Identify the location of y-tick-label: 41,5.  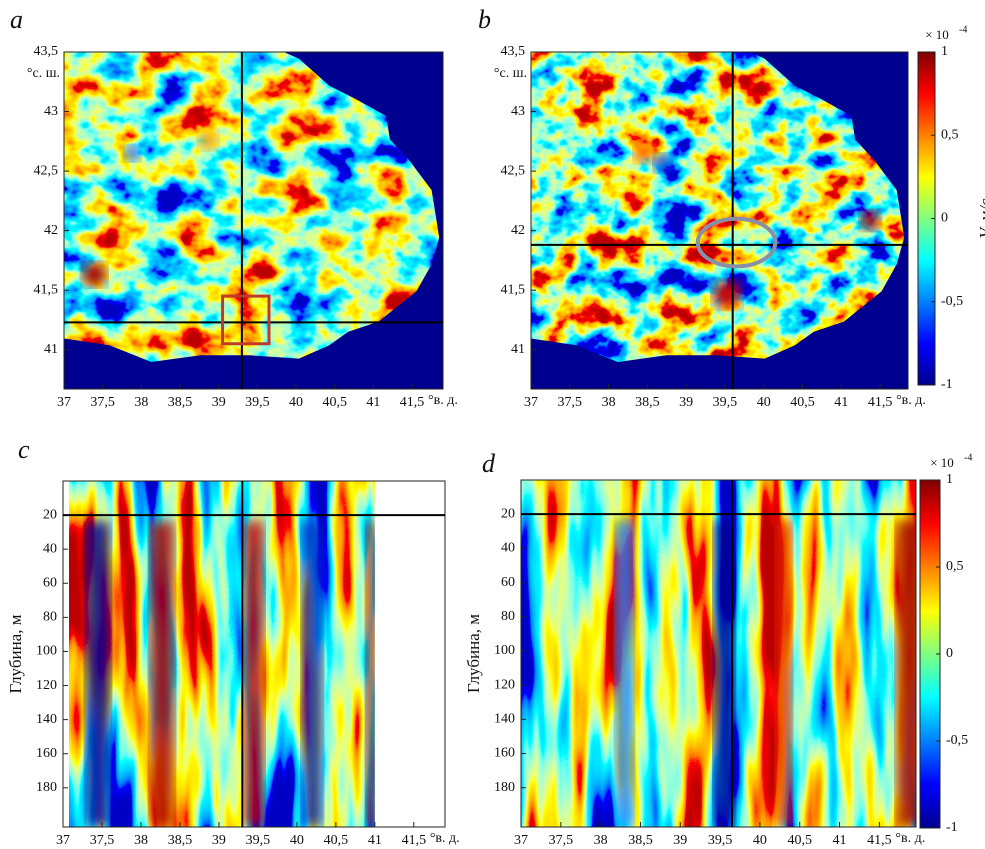
(46, 289).